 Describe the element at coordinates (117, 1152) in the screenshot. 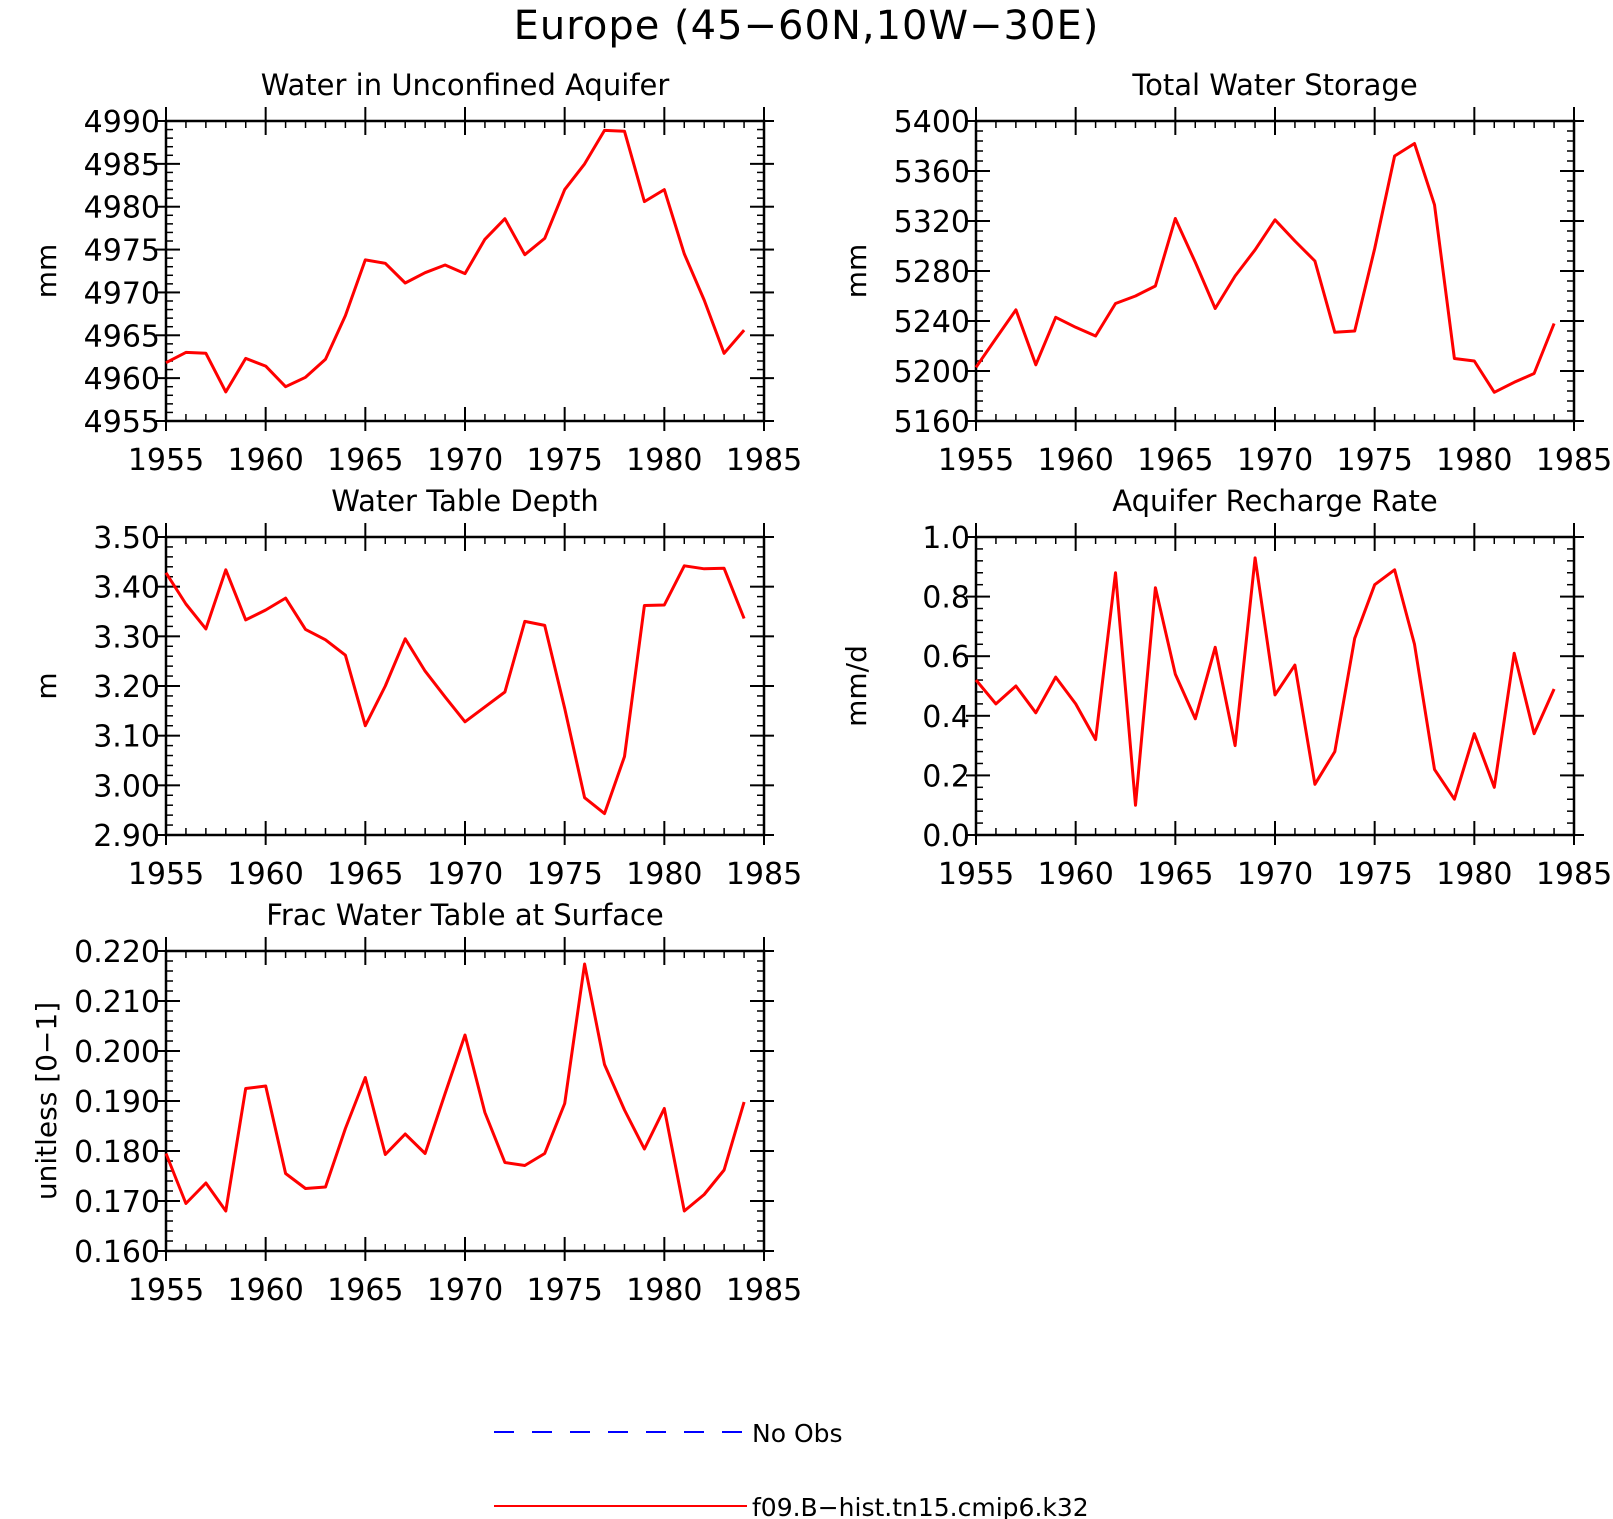

I see `y-tick-label: 0.180` at that location.